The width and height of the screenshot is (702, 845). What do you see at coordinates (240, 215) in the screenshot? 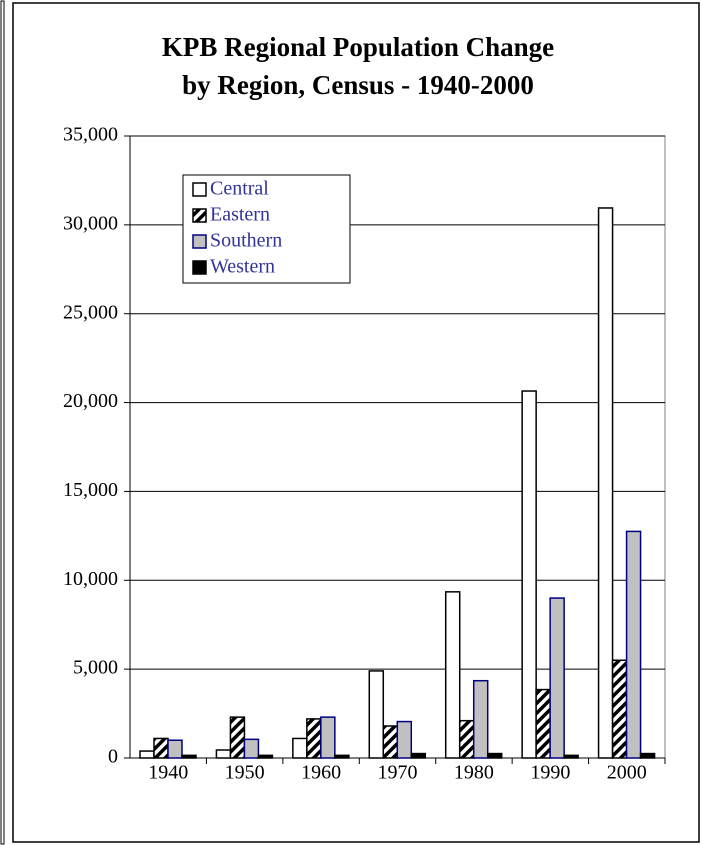
I see `legend-label: Eastern` at bounding box center [240, 215].